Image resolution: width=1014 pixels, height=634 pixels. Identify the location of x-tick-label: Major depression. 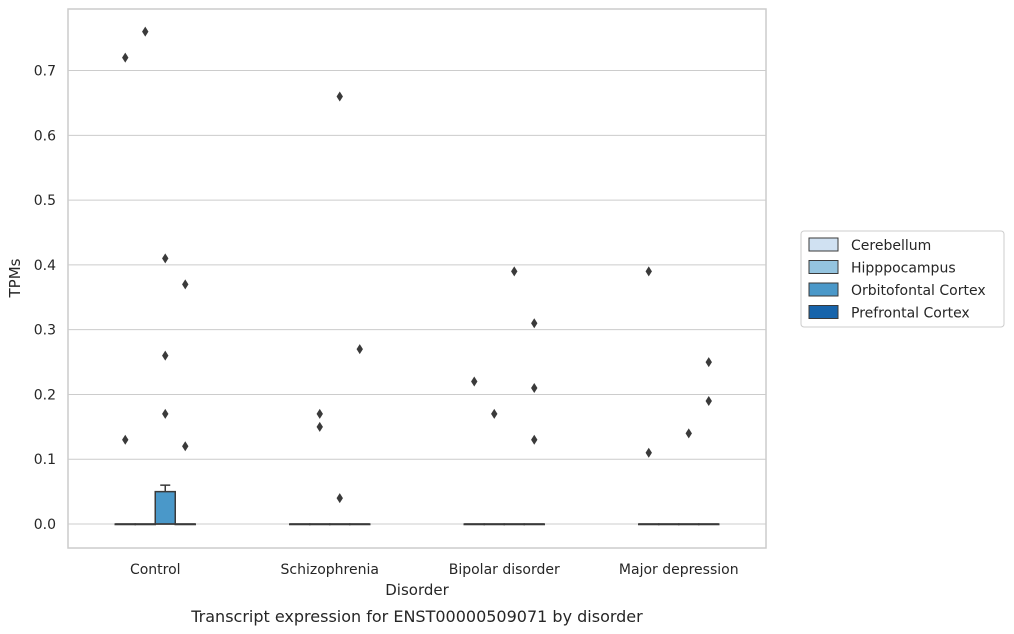
(679, 570).